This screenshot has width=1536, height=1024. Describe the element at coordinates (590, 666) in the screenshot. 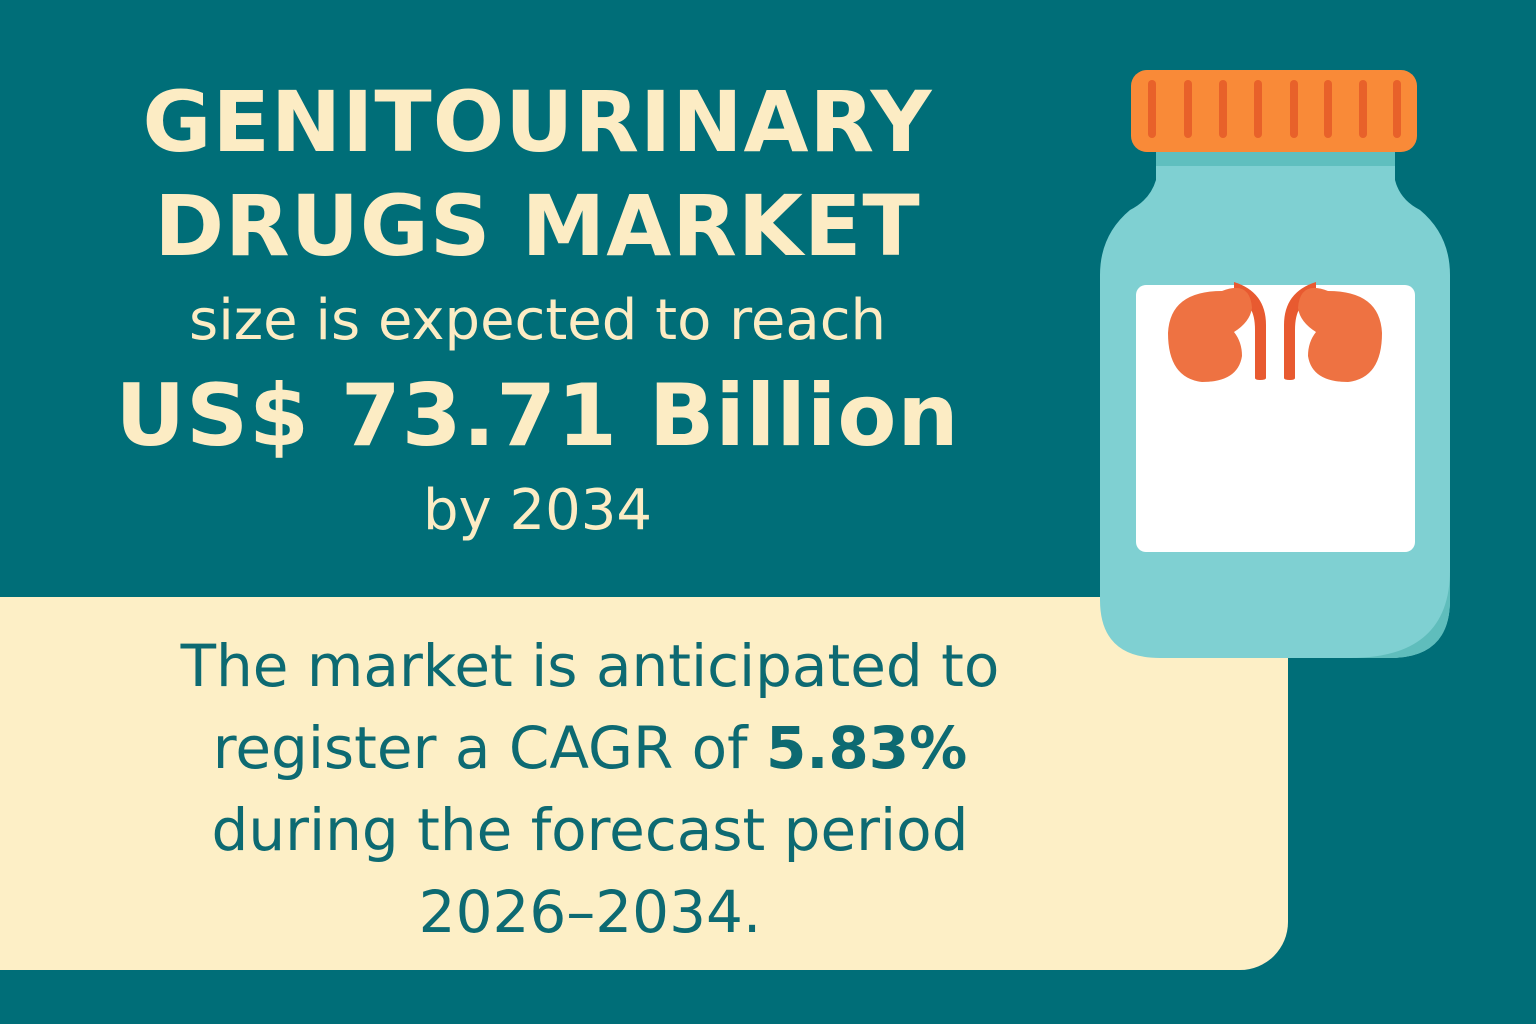

I see `forecast-line-1: The market is anticipated to` at that location.